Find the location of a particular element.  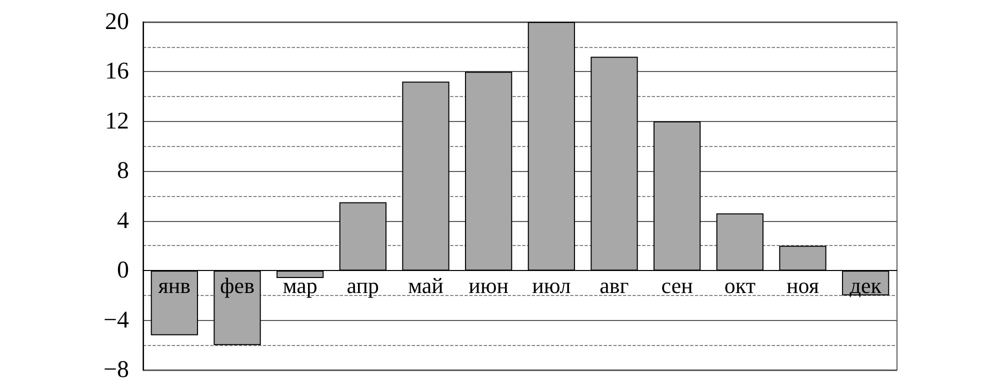

x-tick-label: окт is located at coordinates (740, 285).